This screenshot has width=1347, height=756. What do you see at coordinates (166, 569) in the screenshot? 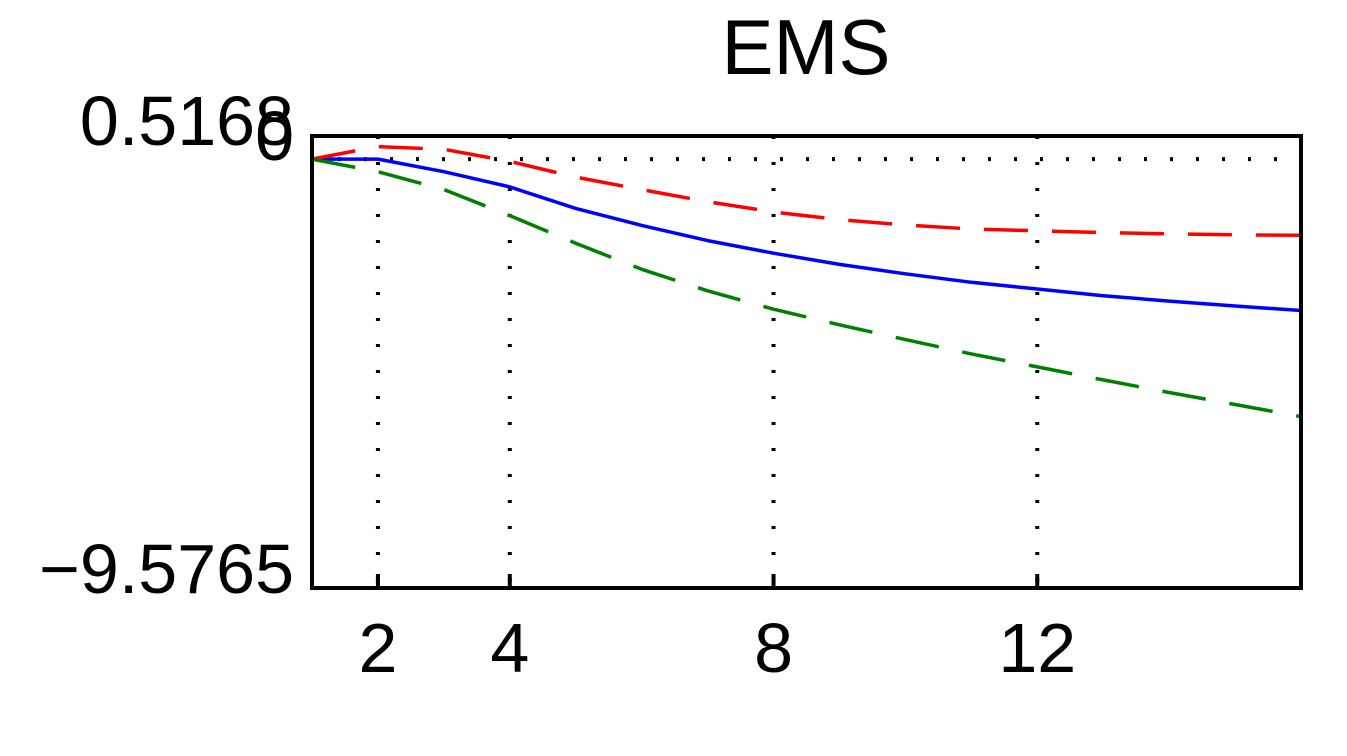
I see `y-tick-label-bottom: −9.5765` at bounding box center [166, 569].